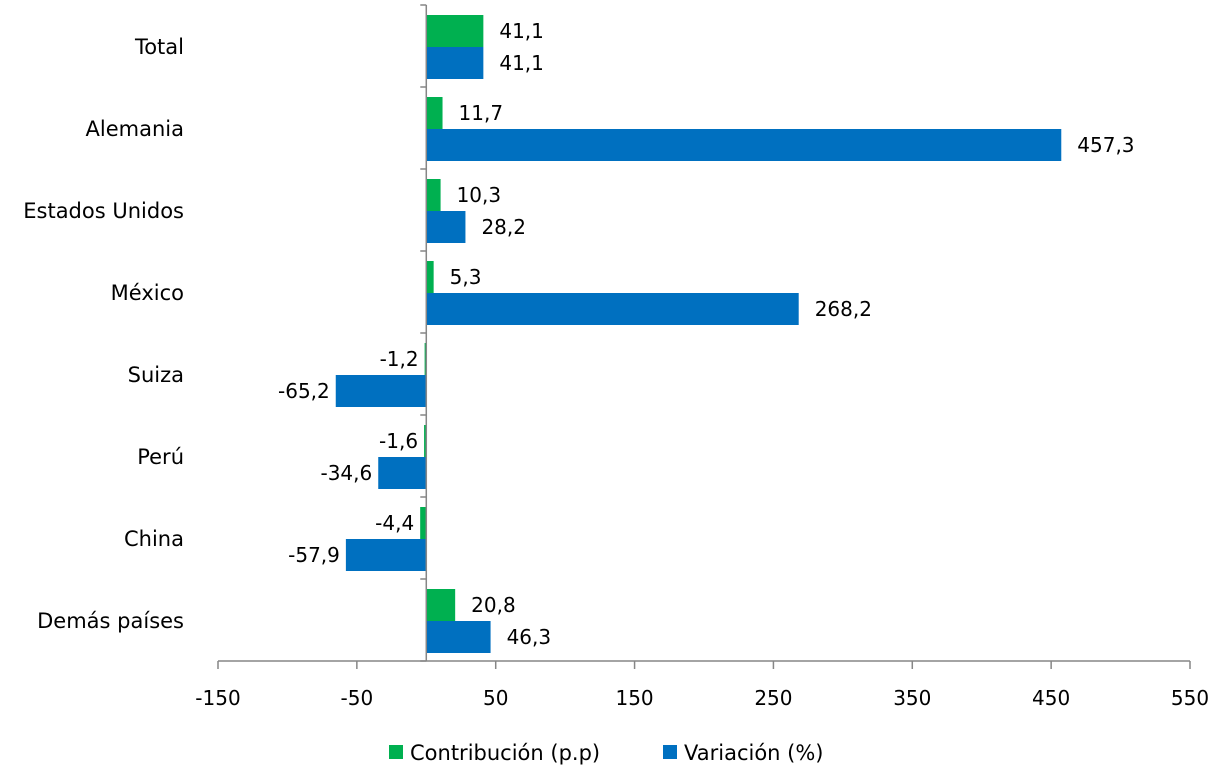 The image size is (1222, 777). I want to click on category-label-china: China, so click(154, 539).